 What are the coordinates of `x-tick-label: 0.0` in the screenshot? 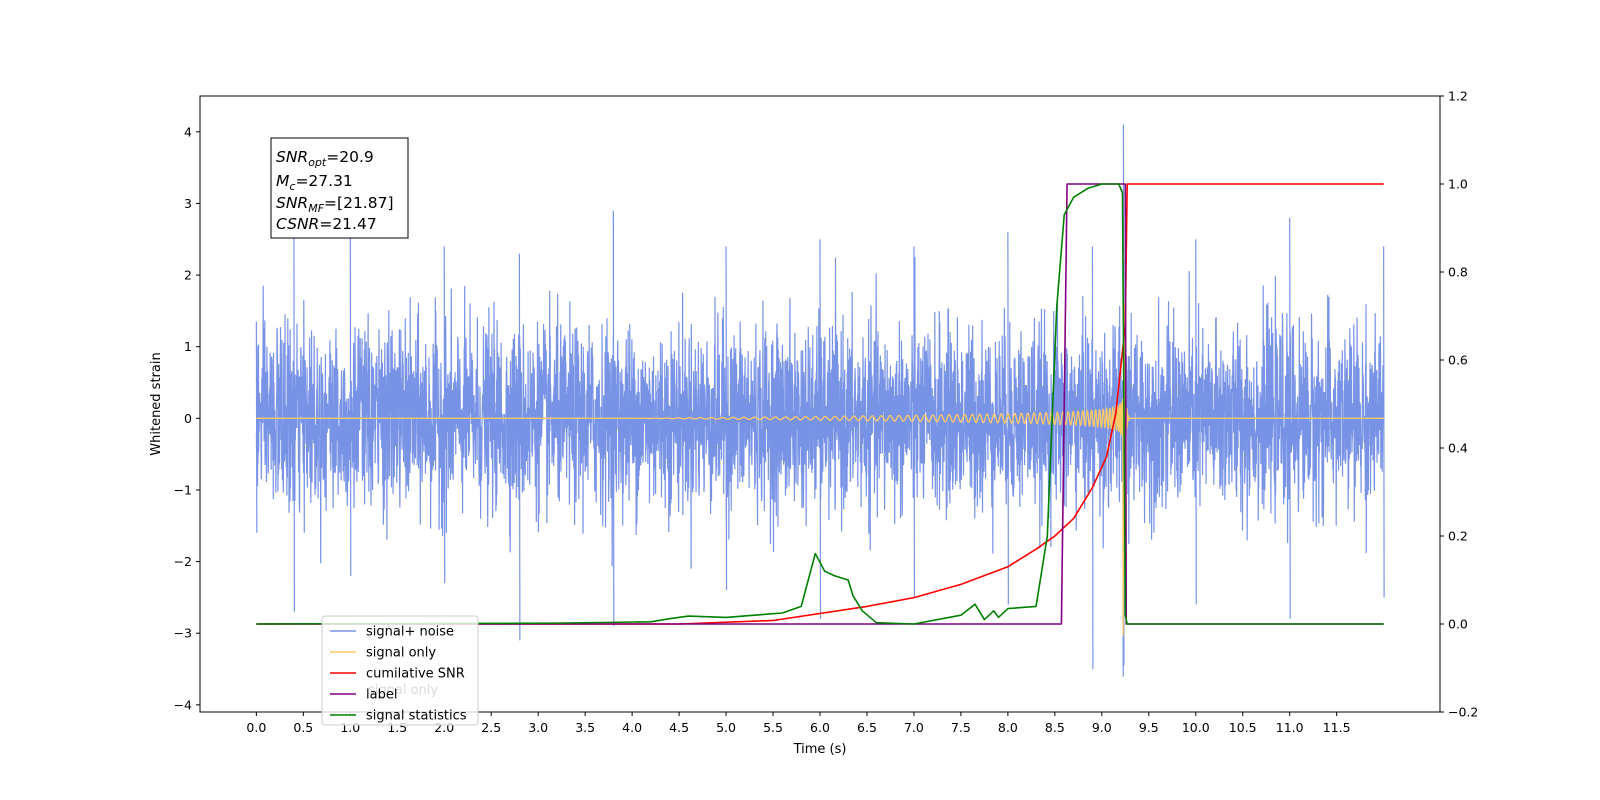 It's located at (256, 727).